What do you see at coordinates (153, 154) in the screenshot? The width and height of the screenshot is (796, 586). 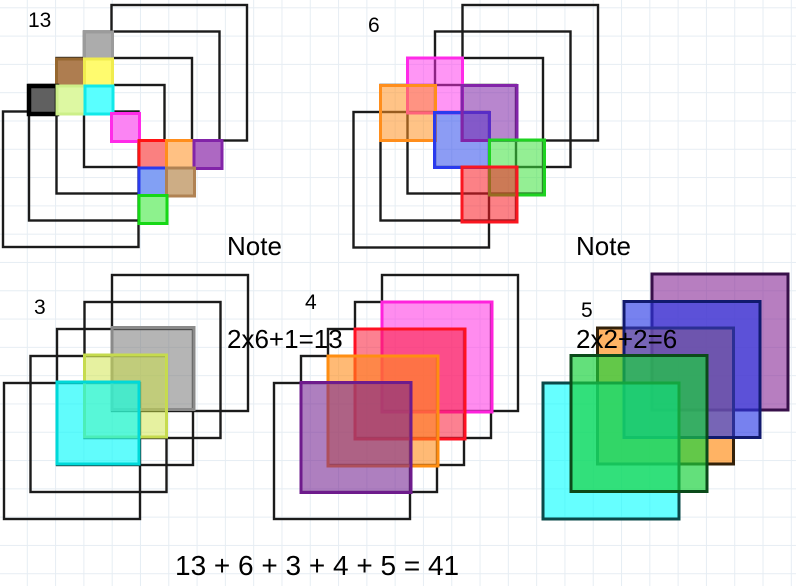 I see `group-13-square-red` at bounding box center [153, 154].